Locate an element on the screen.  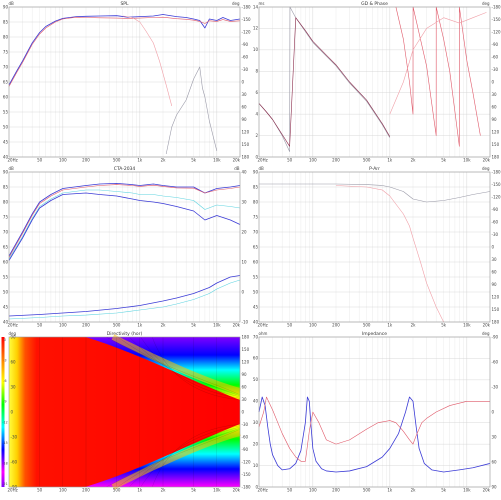
color-scale-bar is located at coordinates (3, 412).